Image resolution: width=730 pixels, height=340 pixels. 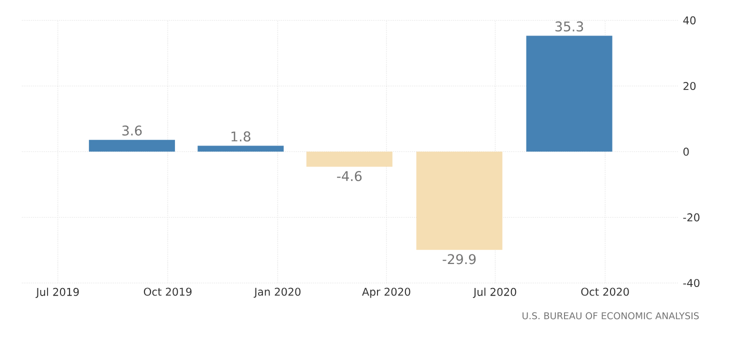 I want to click on x-tick-label: Oct 2019, so click(x=168, y=292).